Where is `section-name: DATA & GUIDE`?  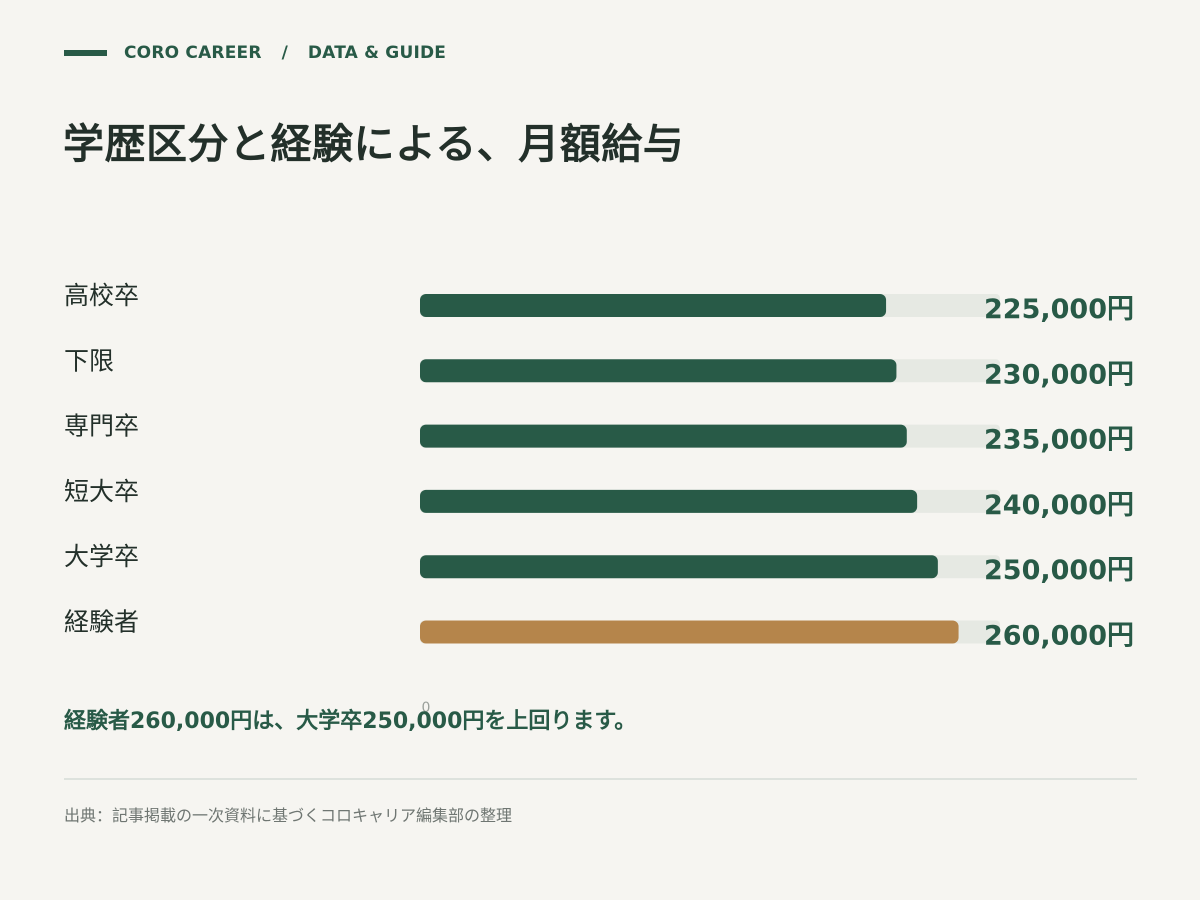 section-name: DATA & GUIDE is located at coordinates (377, 53).